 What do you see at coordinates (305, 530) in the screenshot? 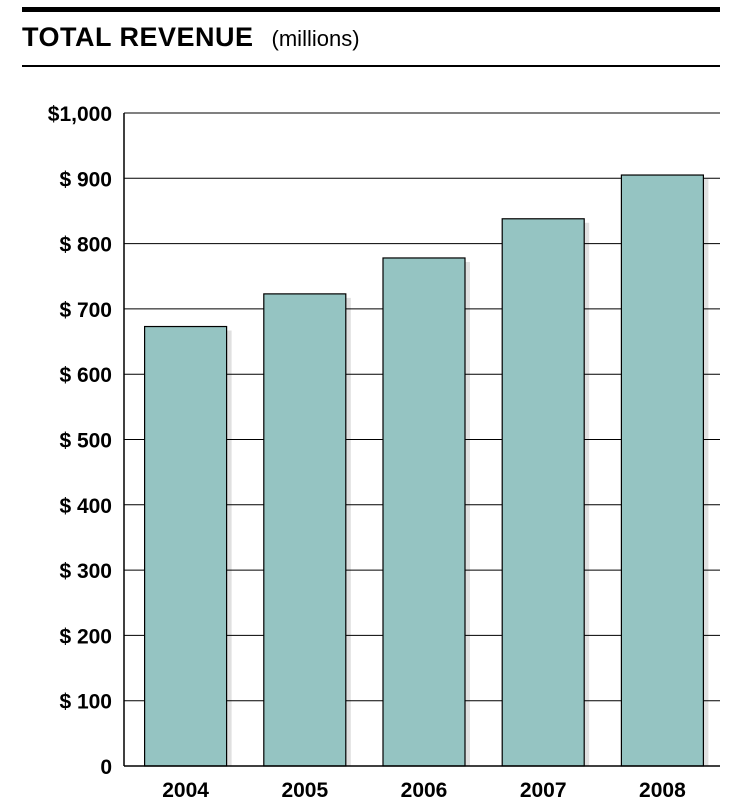
I see `bar-2005` at bounding box center [305, 530].